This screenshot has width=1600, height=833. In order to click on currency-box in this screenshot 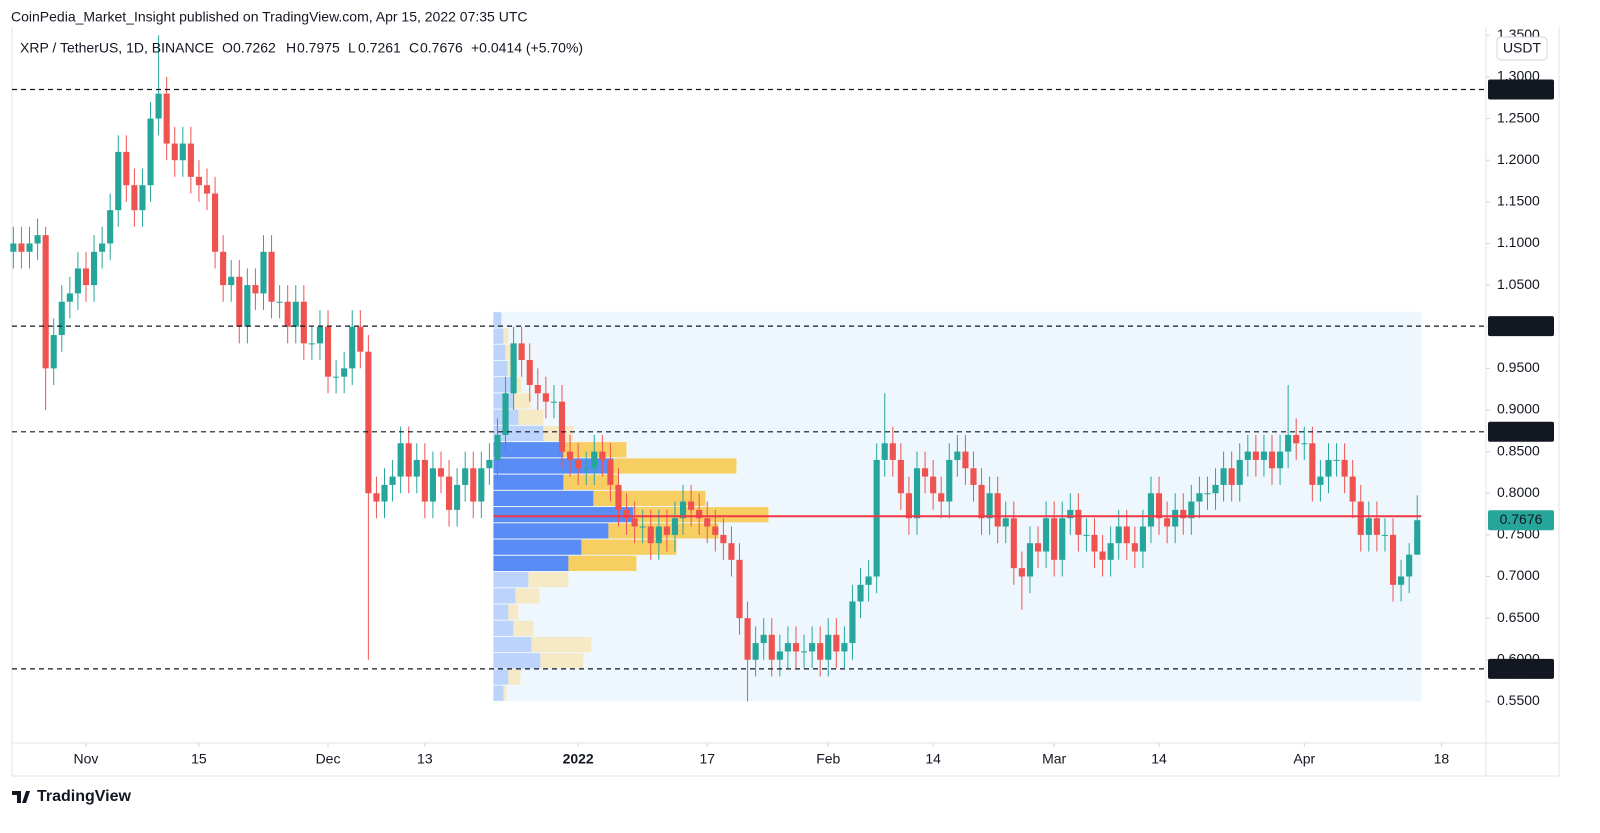, I will do `click(1522, 48)`.